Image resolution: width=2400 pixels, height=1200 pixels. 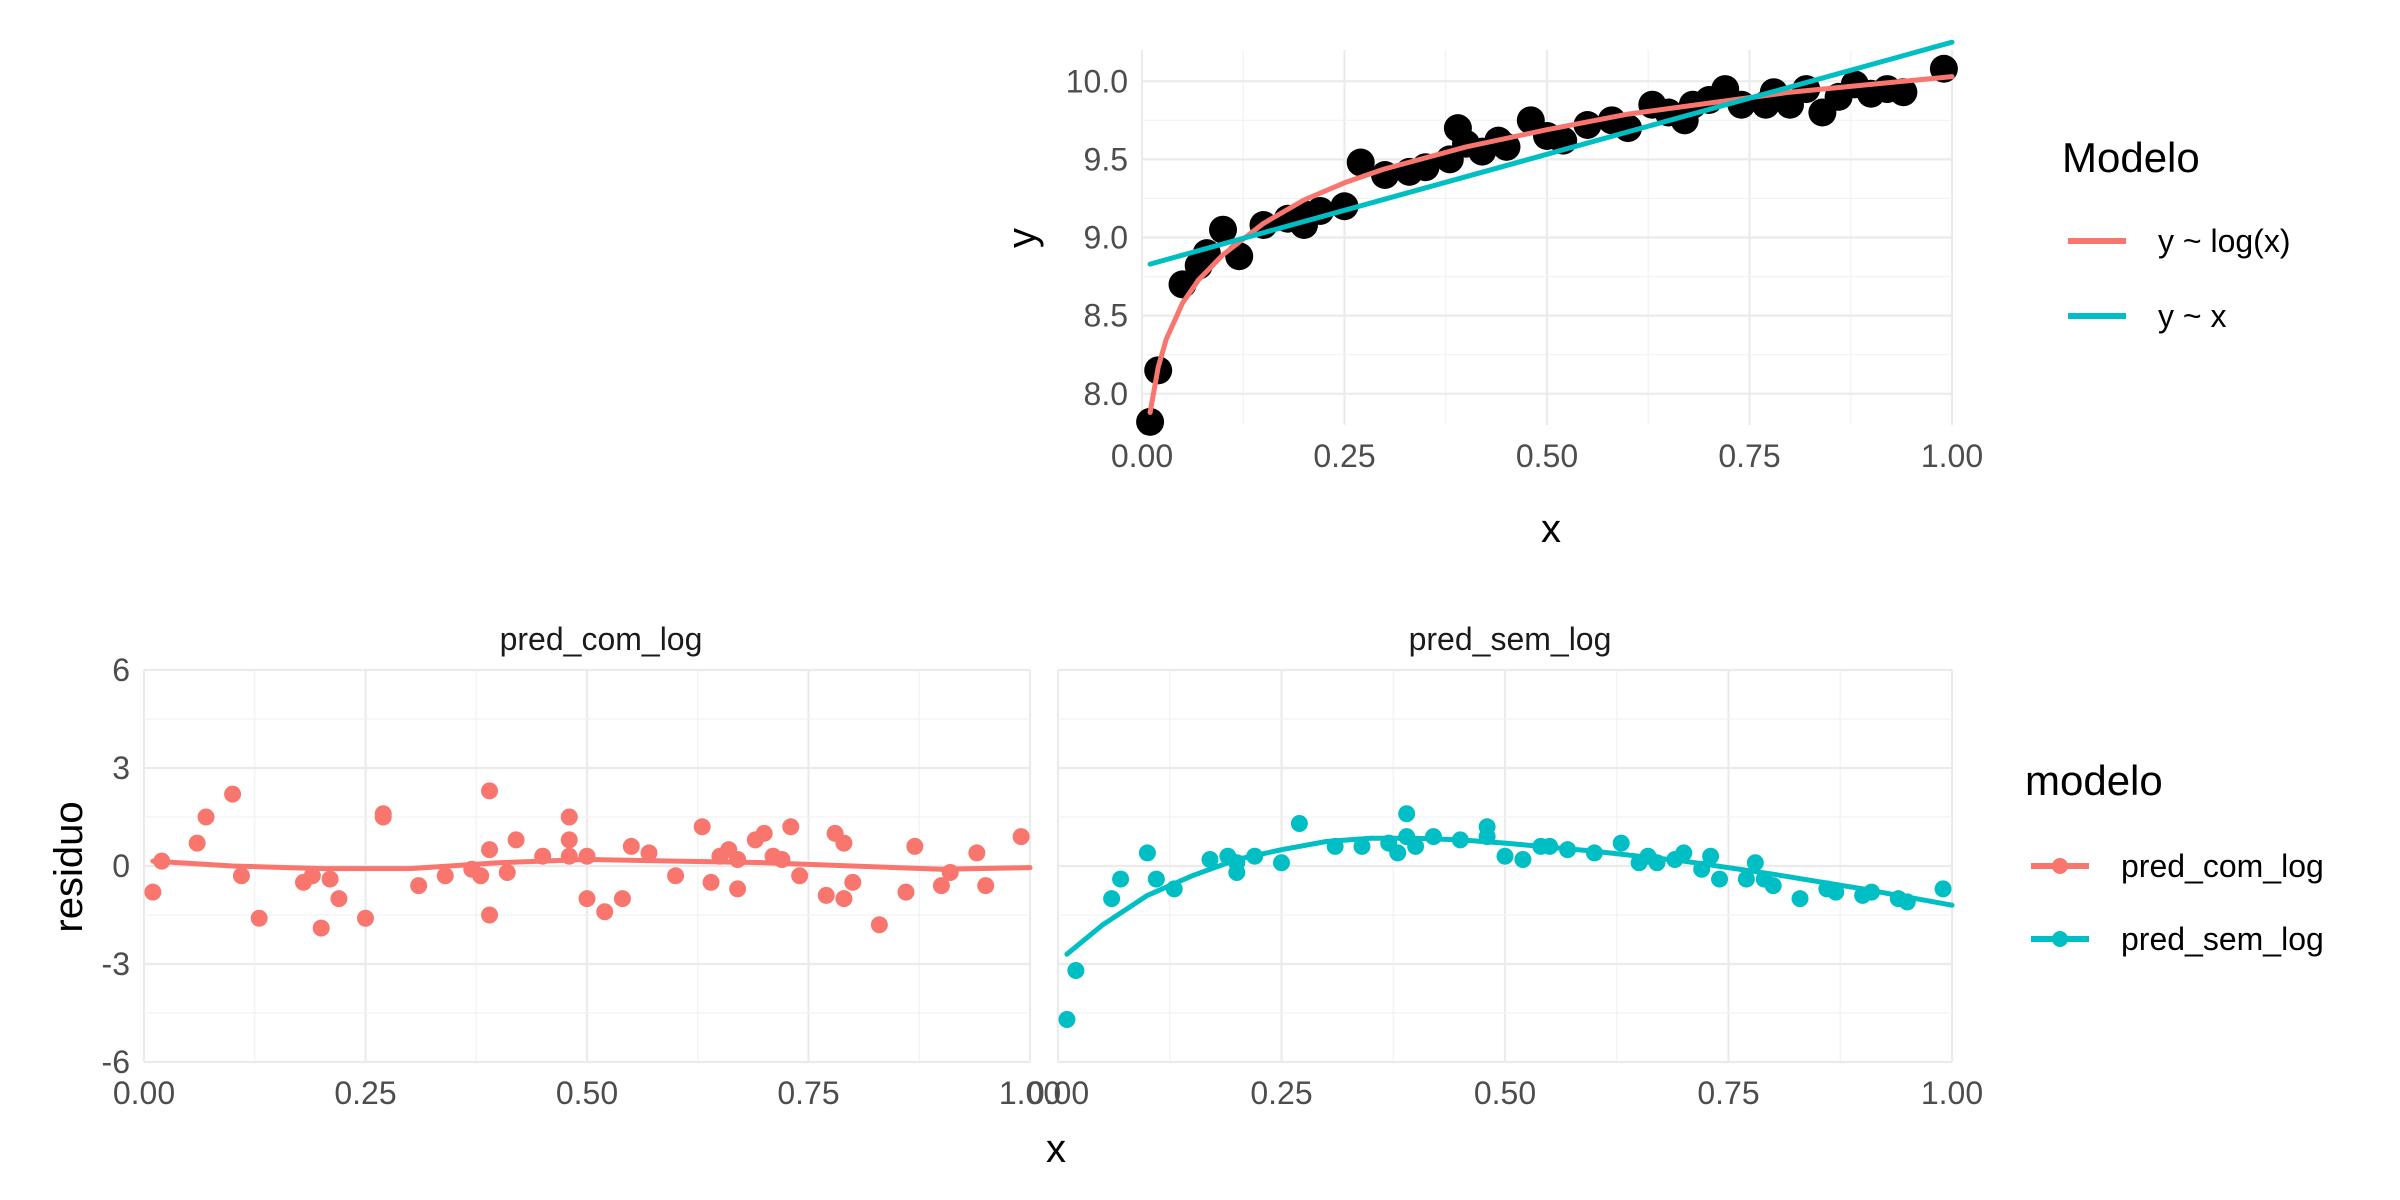 I want to click on strip-pred-com-log: pred_com_log, so click(x=601, y=639).